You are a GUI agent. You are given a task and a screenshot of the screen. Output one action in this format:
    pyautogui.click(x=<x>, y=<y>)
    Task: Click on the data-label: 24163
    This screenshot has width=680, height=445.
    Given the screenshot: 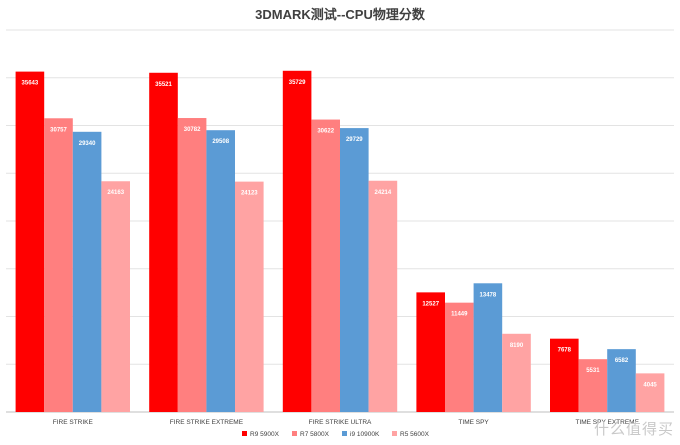 What is the action you would take?
    pyautogui.click(x=115, y=193)
    